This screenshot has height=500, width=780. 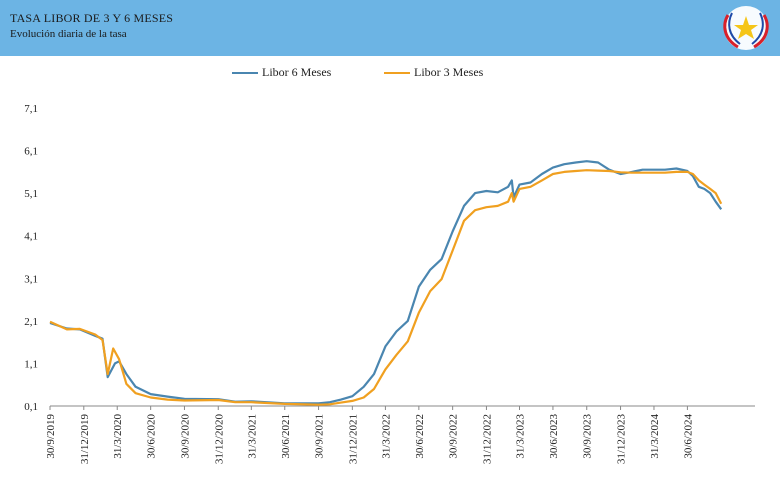 I want to click on legend-label-libor-6: Libor 6 Meses, so click(x=297, y=72).